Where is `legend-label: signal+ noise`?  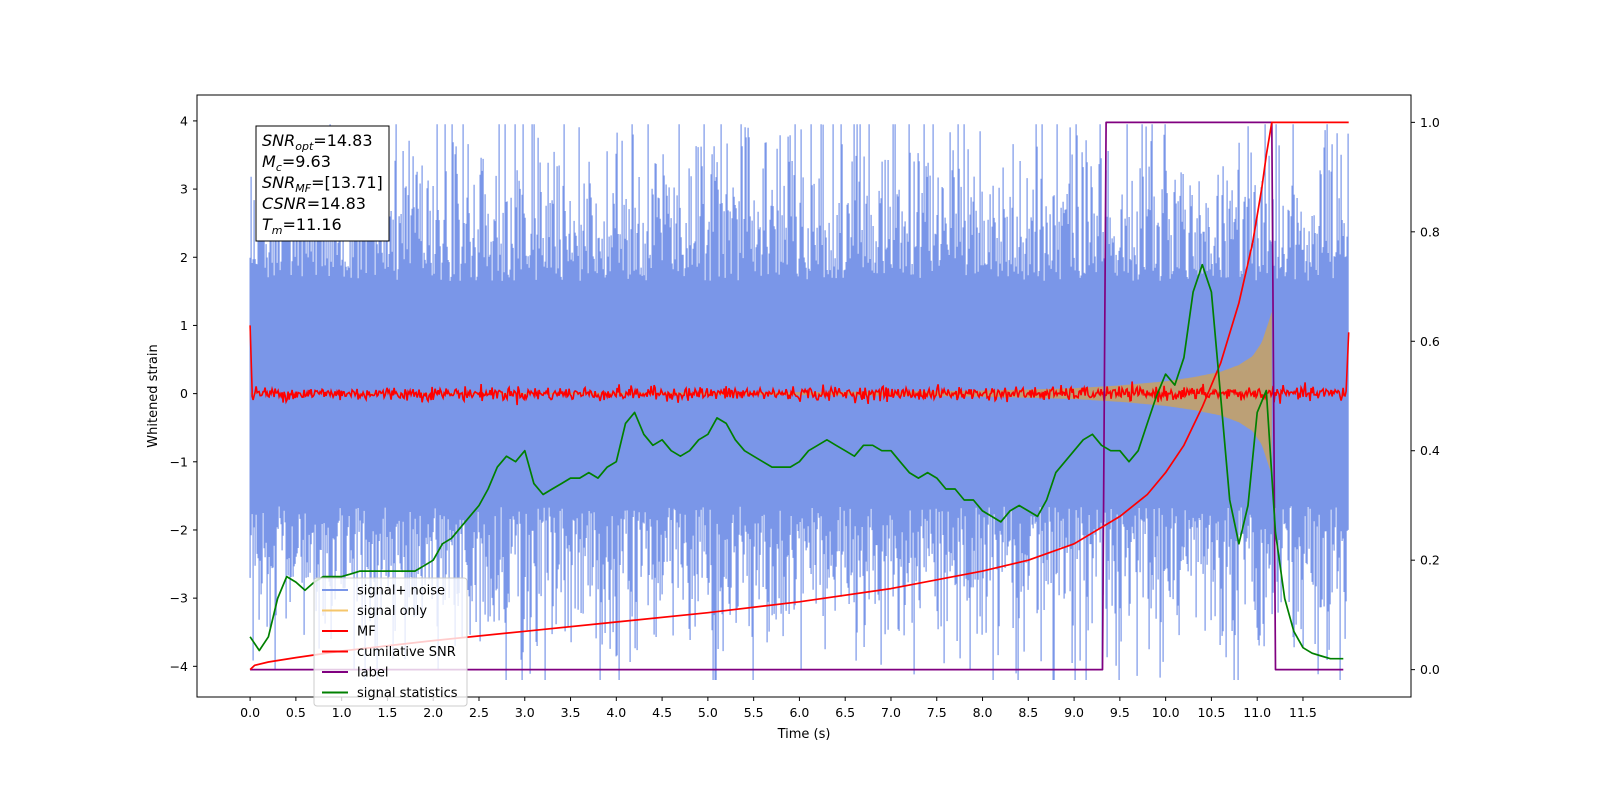
legend-label: signal+ noise is located at coordinates (401, 591).